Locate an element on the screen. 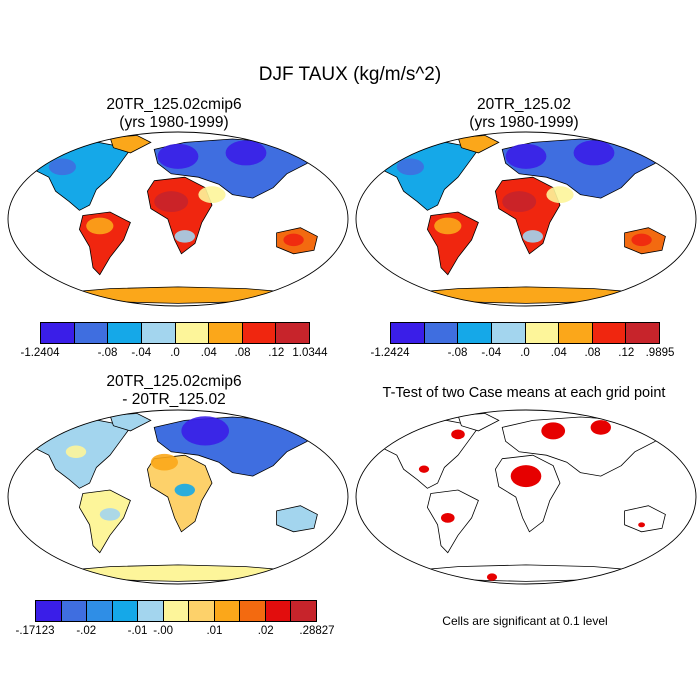  colorbar-tick-label: -.00 is located at coordinates (163, 631).